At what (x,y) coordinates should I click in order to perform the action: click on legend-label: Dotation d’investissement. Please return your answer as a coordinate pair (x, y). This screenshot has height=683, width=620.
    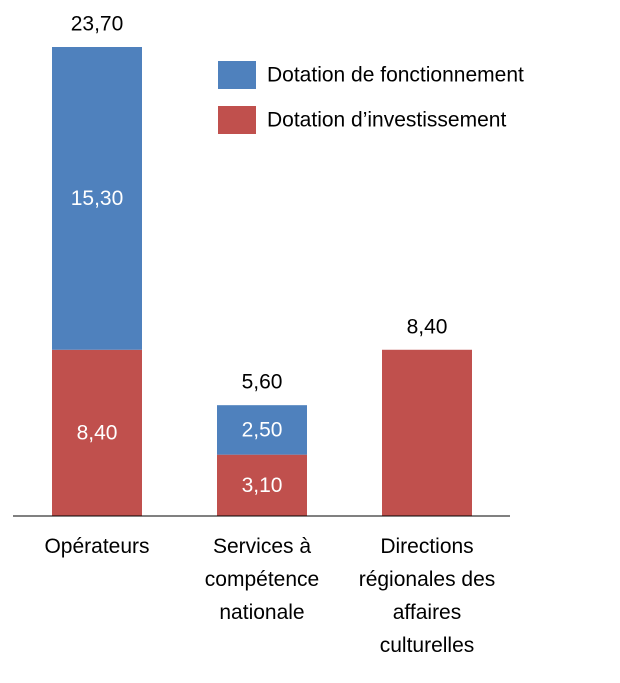
    Looking at the image, I should click on (386, 120).